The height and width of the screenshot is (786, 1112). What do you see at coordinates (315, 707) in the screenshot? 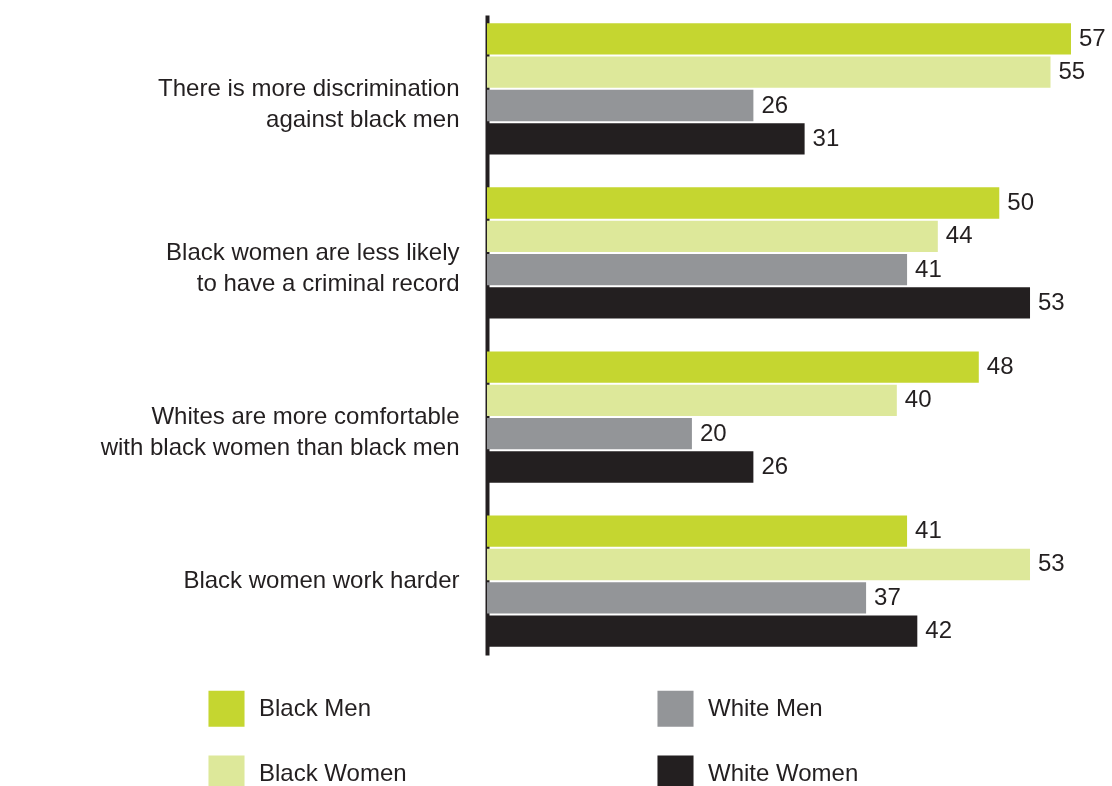
I see `legend-label: Black Men` at bounding box center [315, 707].